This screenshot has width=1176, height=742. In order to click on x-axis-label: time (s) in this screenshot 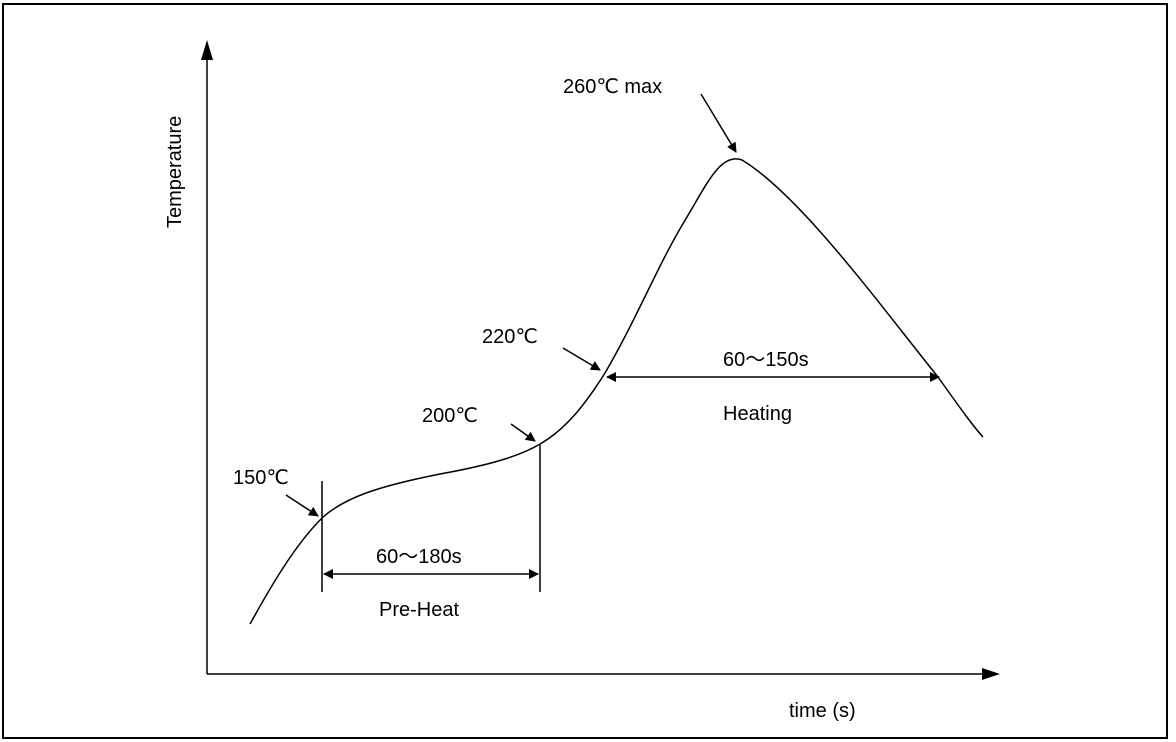, I will do `click(822, 711)`.